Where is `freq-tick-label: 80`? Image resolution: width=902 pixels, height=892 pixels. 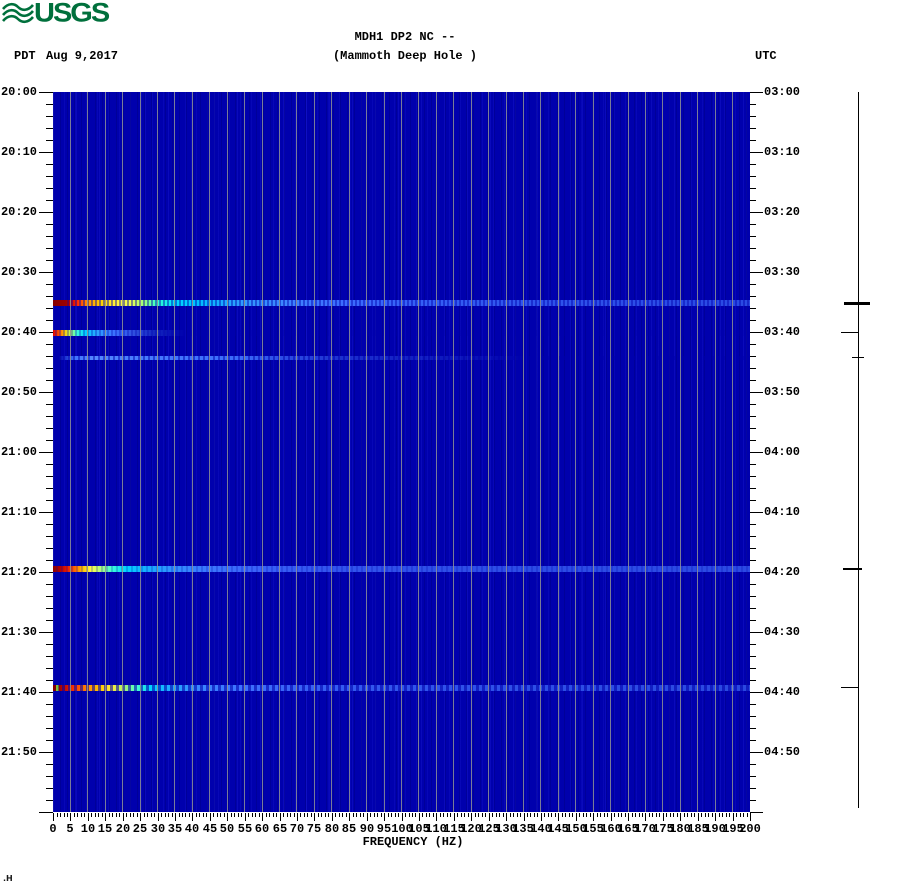 freq-tick-label: 80 is located at coordinates (332, 829).